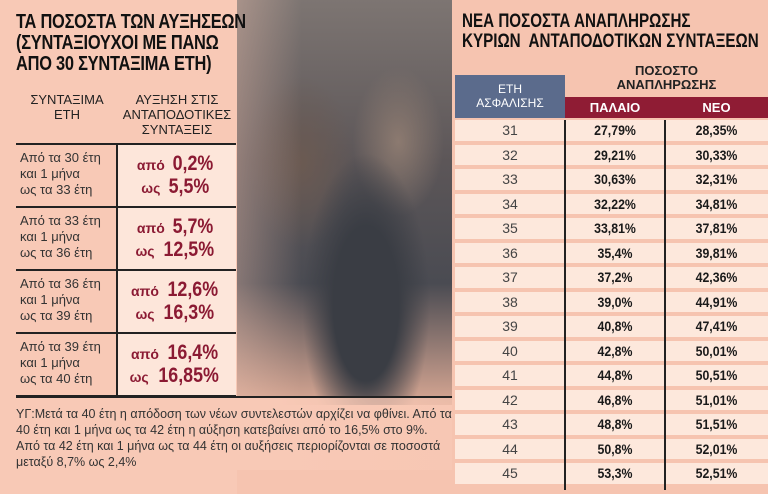 Image resolution: width=768 pixels, height=494 pixels. I want to click on new-rate: 34,81%, so click(716, 203).